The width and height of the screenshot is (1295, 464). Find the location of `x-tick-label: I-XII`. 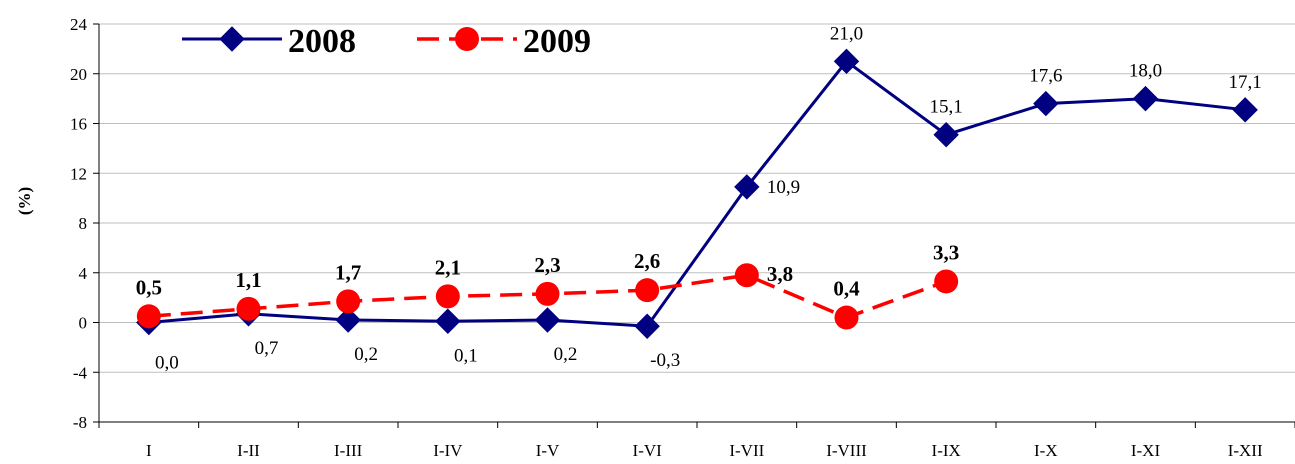

x-tick-label: I-XII is located at coordinates (1245, 450).